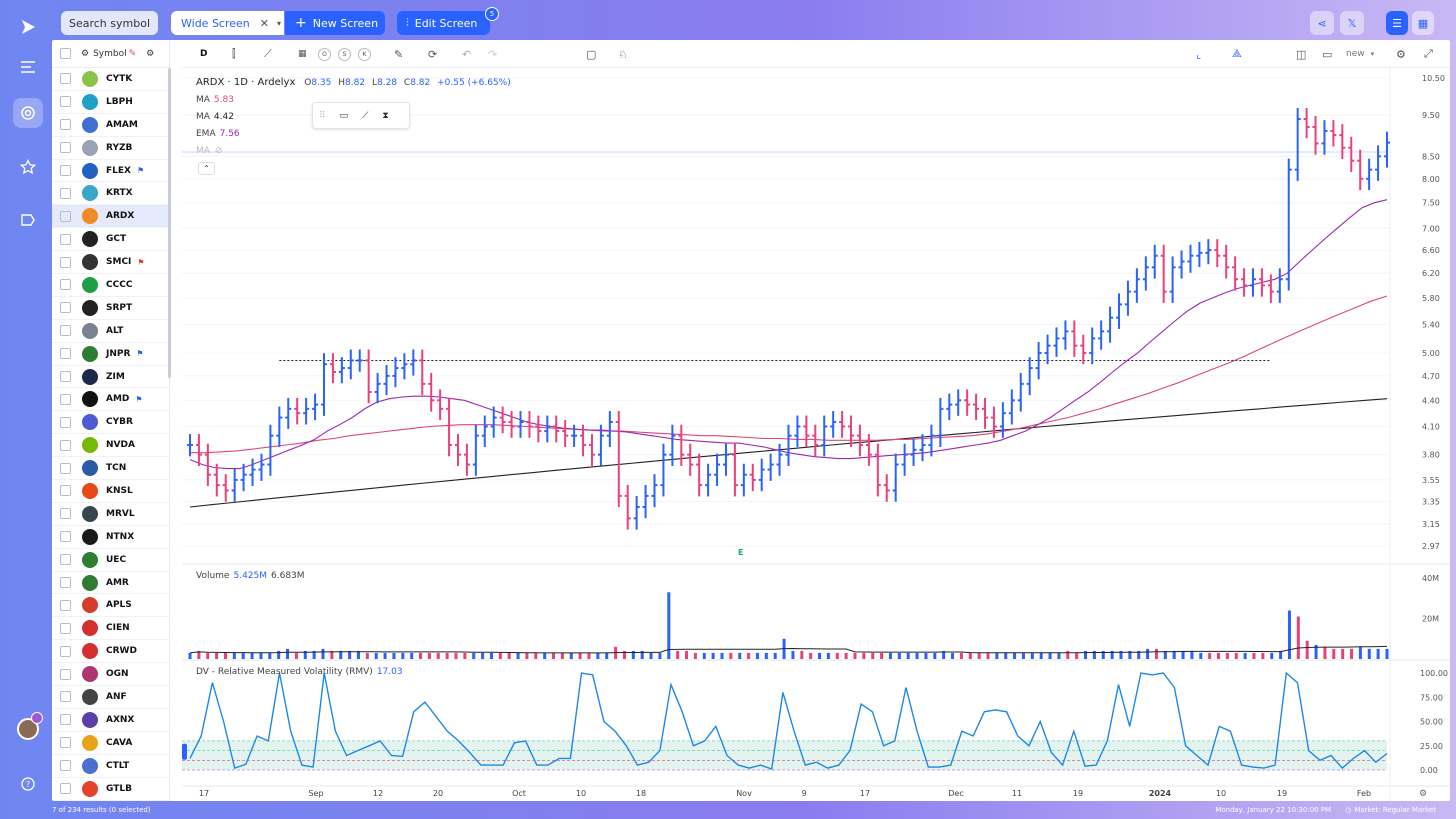  I want to click on avatar, so click(28, 729).